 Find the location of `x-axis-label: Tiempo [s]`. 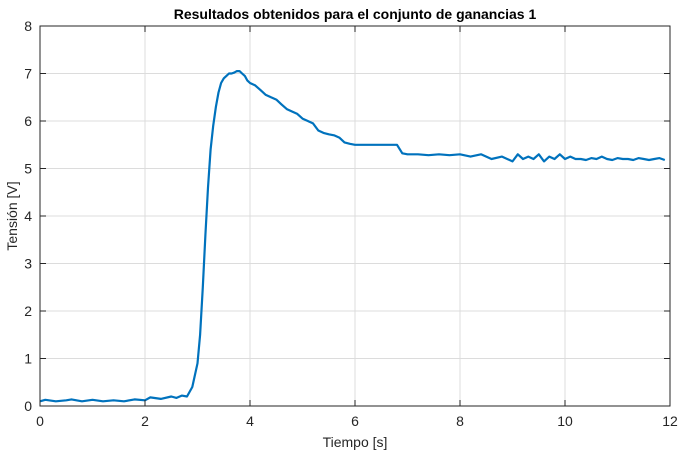

x-axis-label: Tiempo [s] is located at coordinates (355, 442).